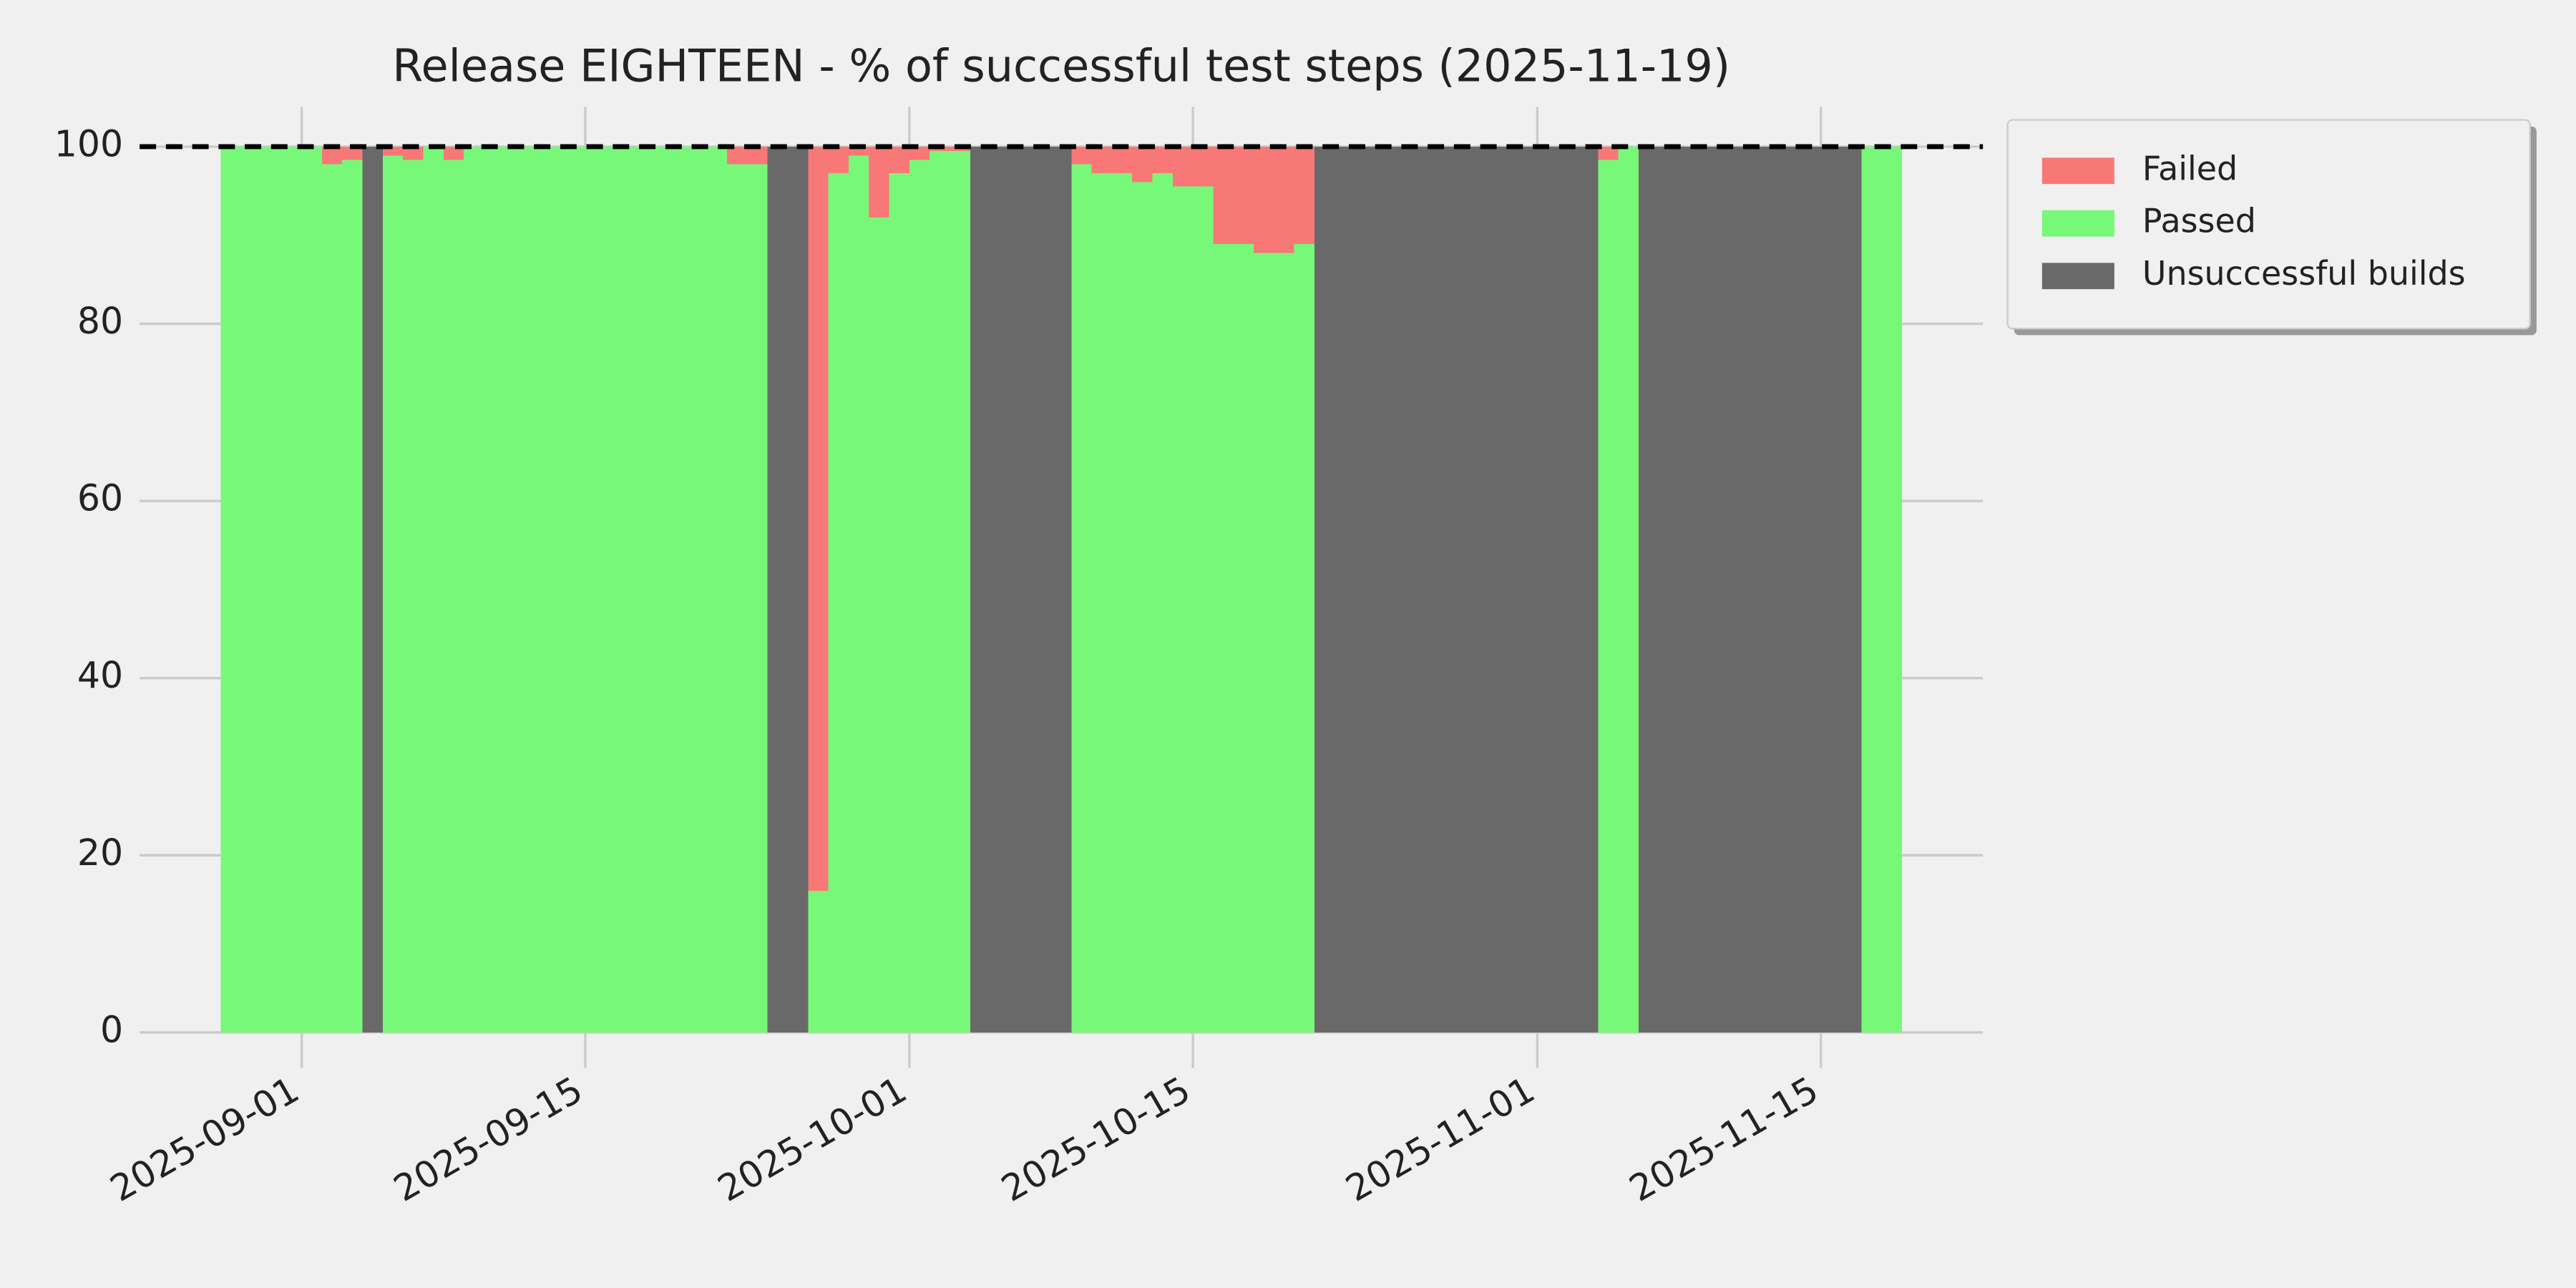 The height and width of the screenshot is (1288, 2576). I want to click on legend, so click(2268, 224).